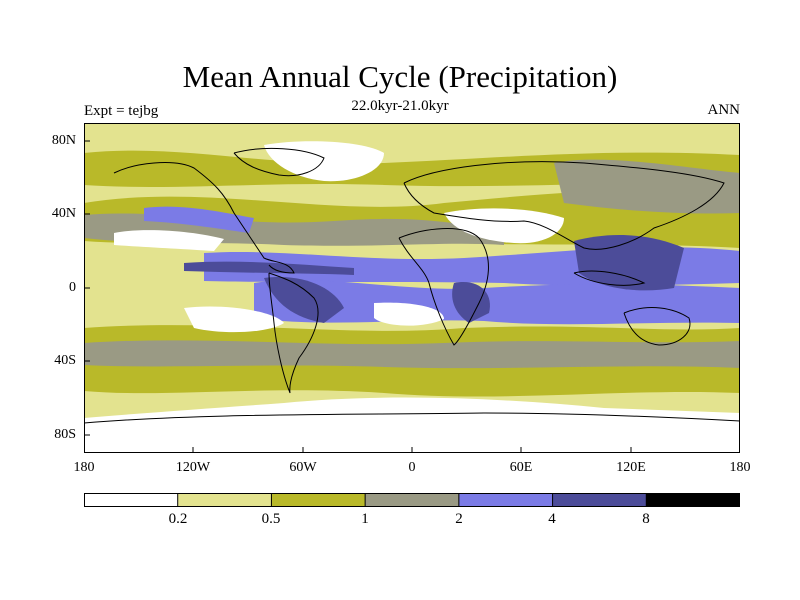 This screenshot has height=600, width=800. I want to click on lon-label-180e: 180, so click(740, 467).